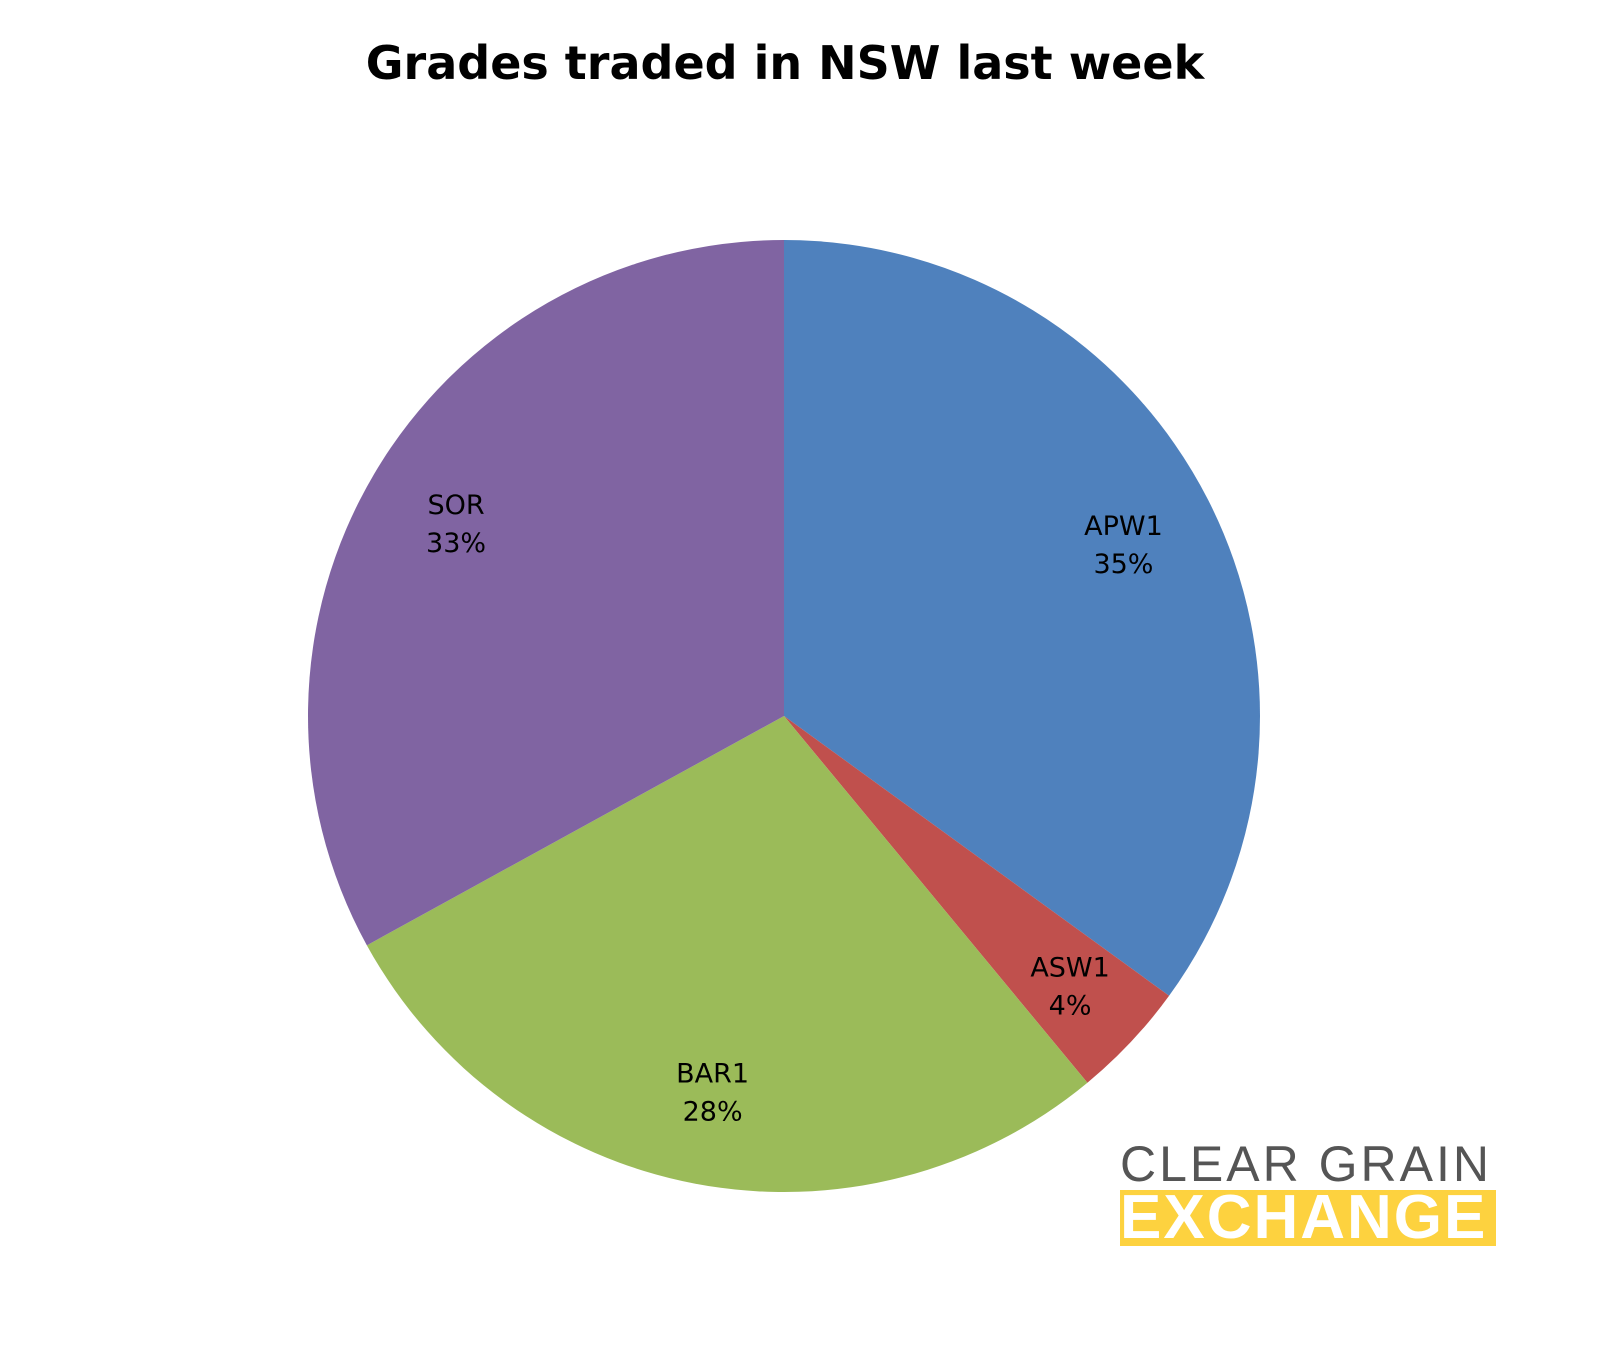  I want to click on clear-grain-exchange-logo: CLEAR GRAIN EXCHANGE, so click(1308, 1192).